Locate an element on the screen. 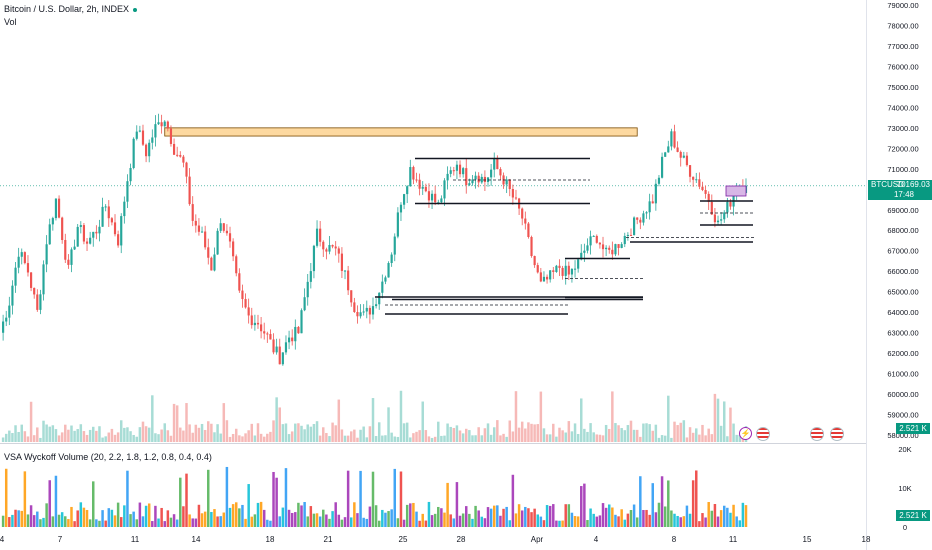 Image resolution: width=932 pixels, height=550 pixels. time-tick-label: 25 is located at coordinates (403, 539).